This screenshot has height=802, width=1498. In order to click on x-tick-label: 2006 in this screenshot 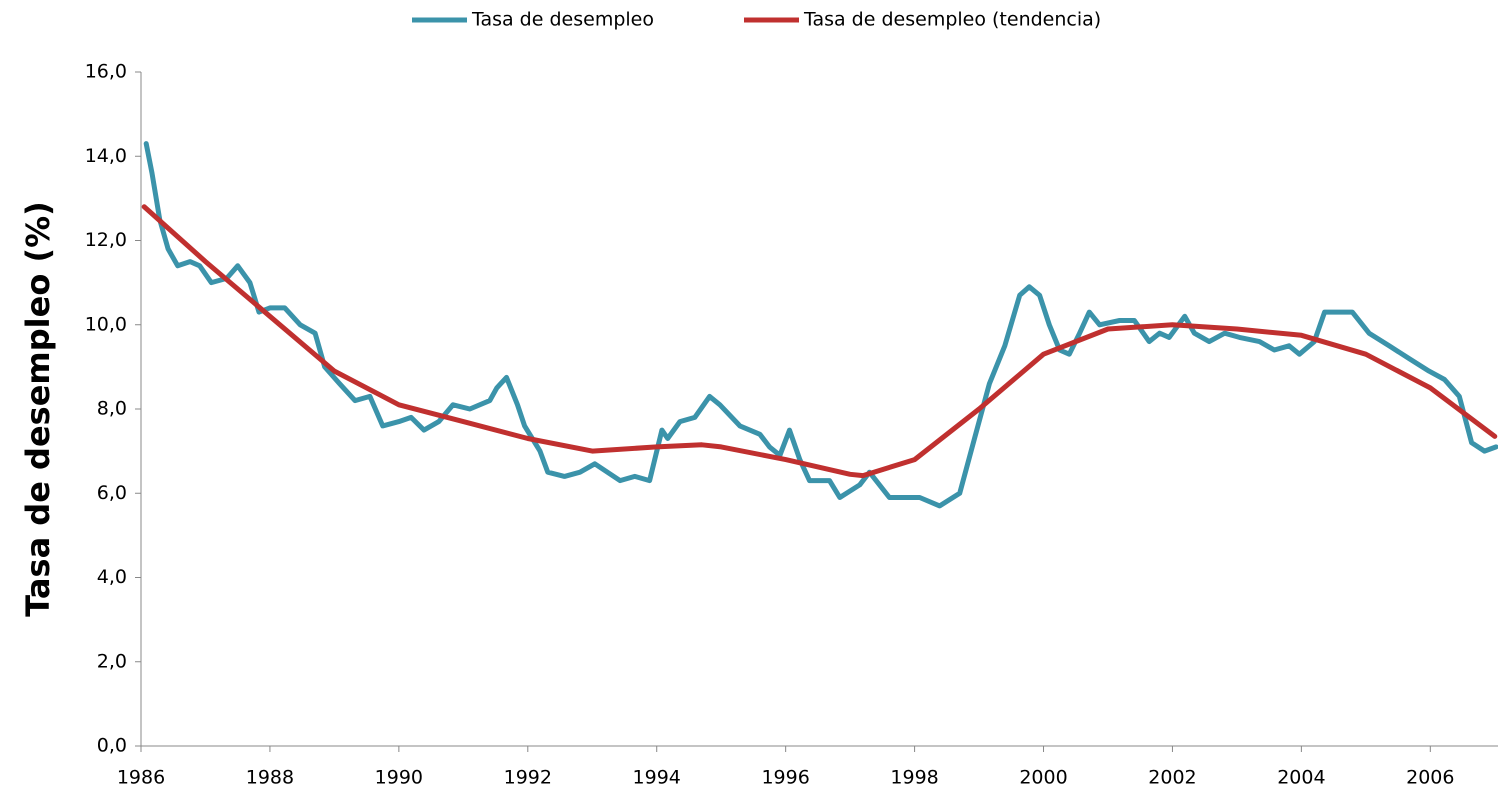, I will do `click(1430, 778)`.